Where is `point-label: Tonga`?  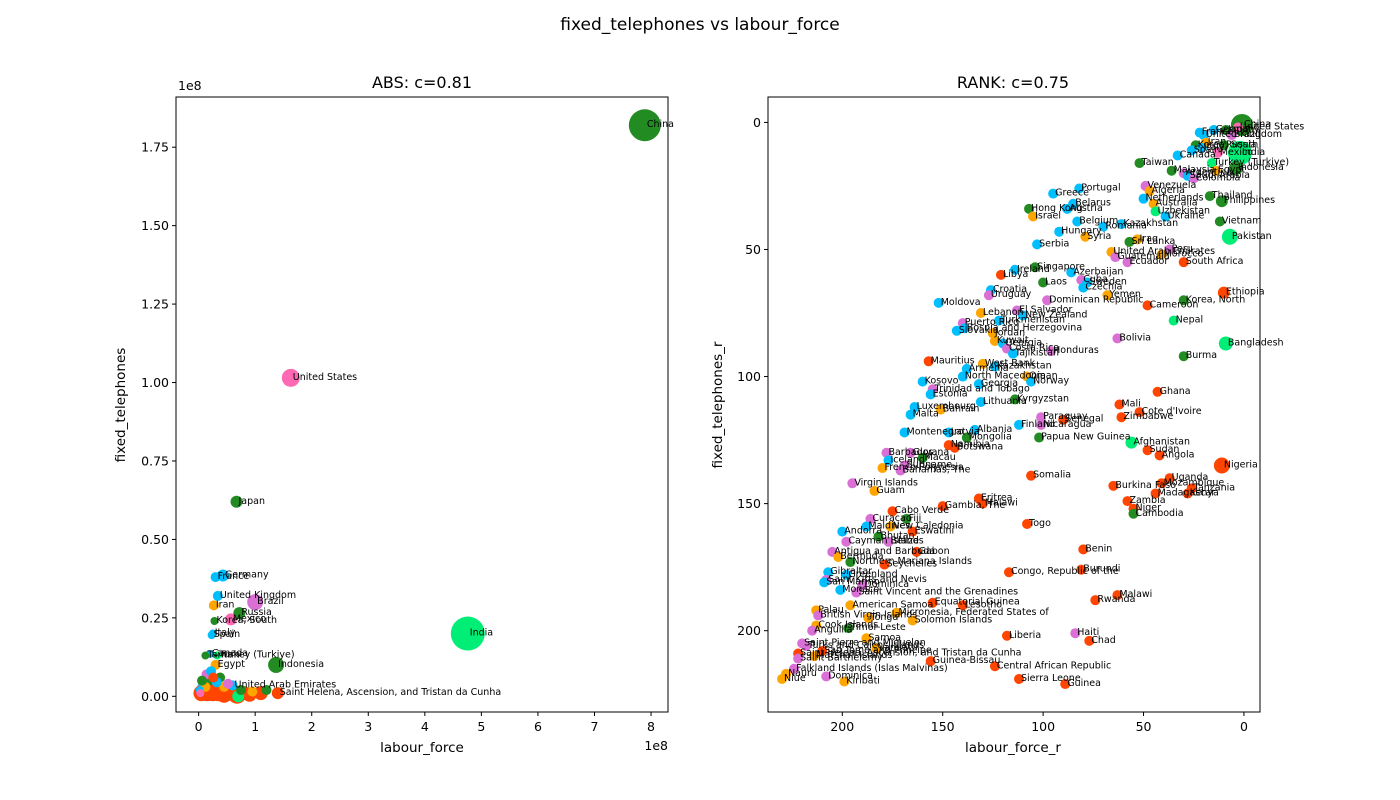 point-label: Tonga is located at coordinates (883, 617).